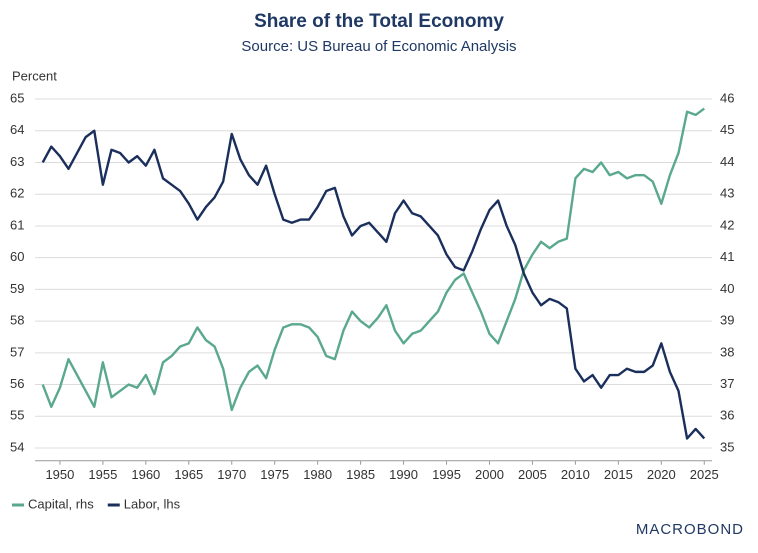 This screenshot has height=553, width=758. What do you see at coordinates (727, 383) in the screenshot?
I see `y2-tick-label: 37` at bounding box center [727, 383].